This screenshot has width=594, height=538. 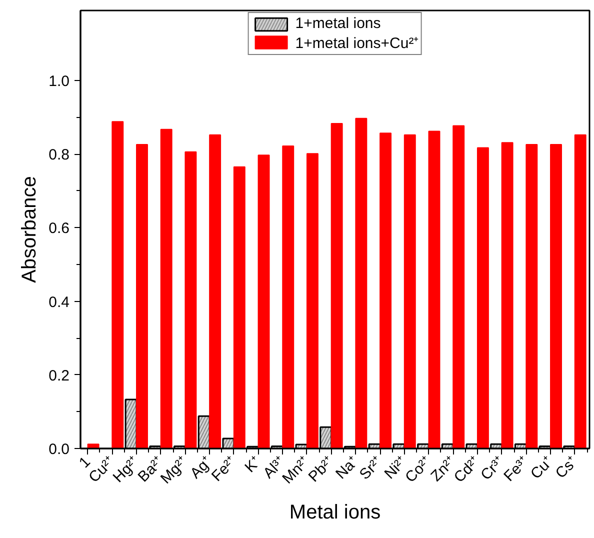 I want to click on x-tick-label: Fe²⁺, so click(x=224, y=469).